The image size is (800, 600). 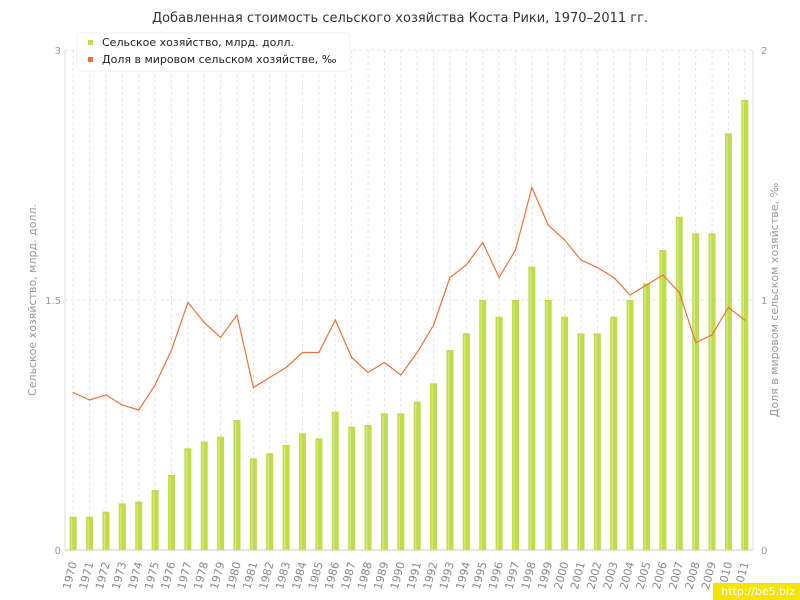 What do you see at coordinates (756, 591) in the screenshot?
I see `watermark-link: http://be5.biz` at bounding box center [756, 591].